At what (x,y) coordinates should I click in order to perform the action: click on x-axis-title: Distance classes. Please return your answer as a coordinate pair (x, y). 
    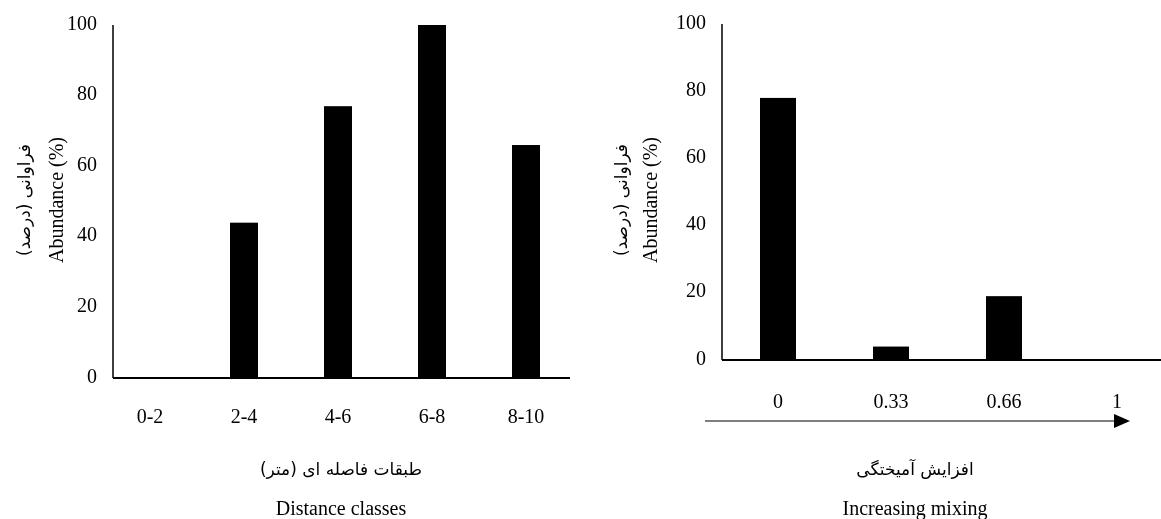
    Looking at the image, I should click on (341, 507).